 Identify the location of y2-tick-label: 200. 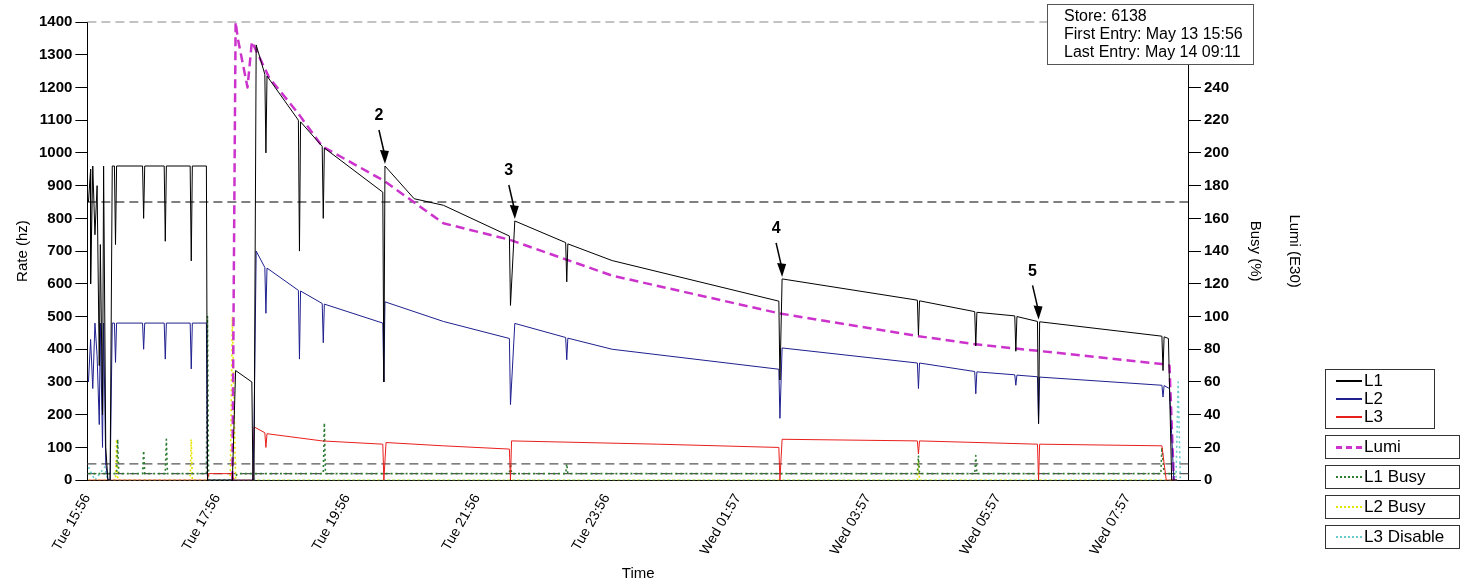
(1216, 152).